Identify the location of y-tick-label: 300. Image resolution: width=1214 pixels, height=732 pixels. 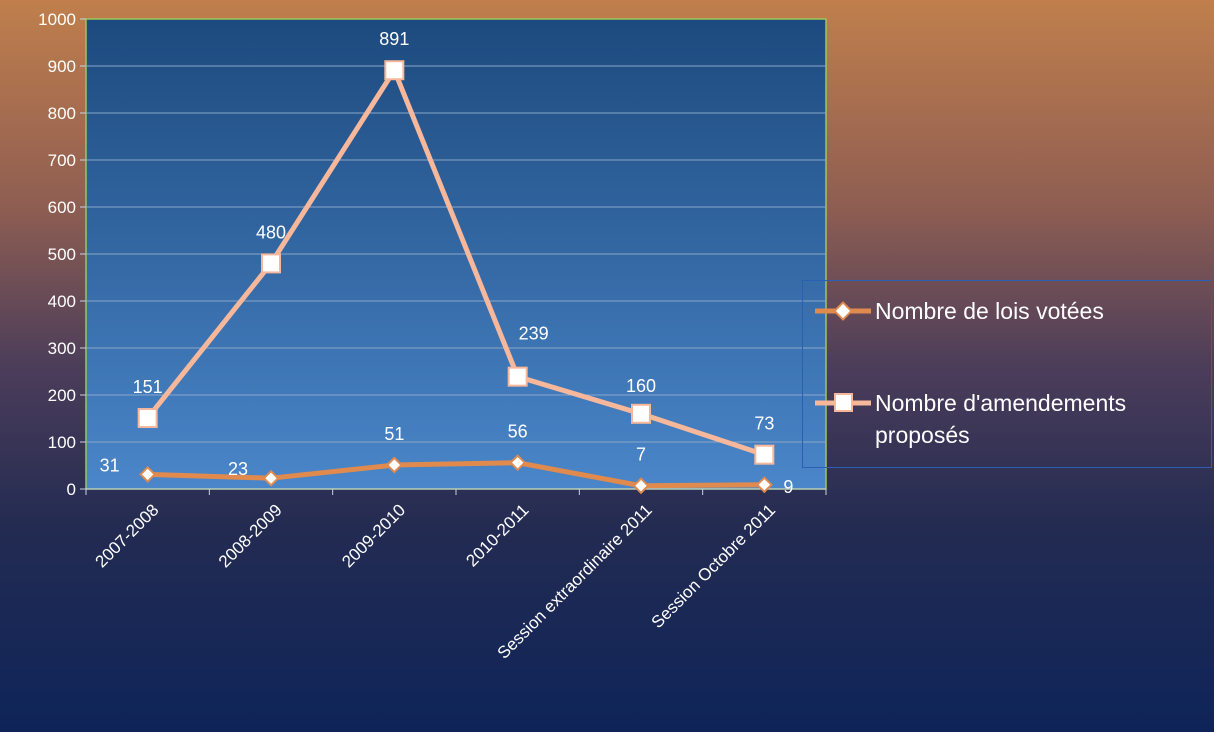
(62, 348).